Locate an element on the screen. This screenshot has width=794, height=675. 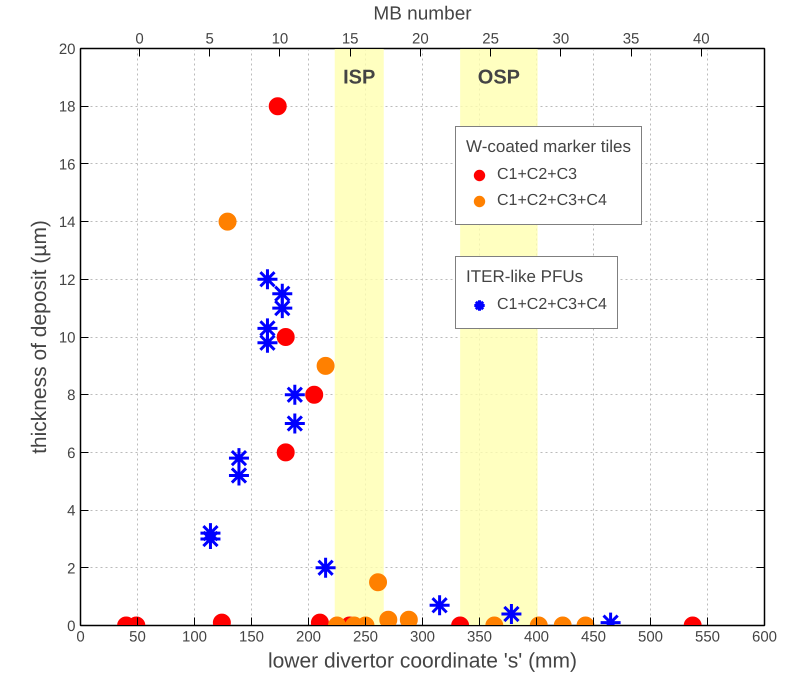
x-tick-label: 100 is located at coordinates (195, 637).